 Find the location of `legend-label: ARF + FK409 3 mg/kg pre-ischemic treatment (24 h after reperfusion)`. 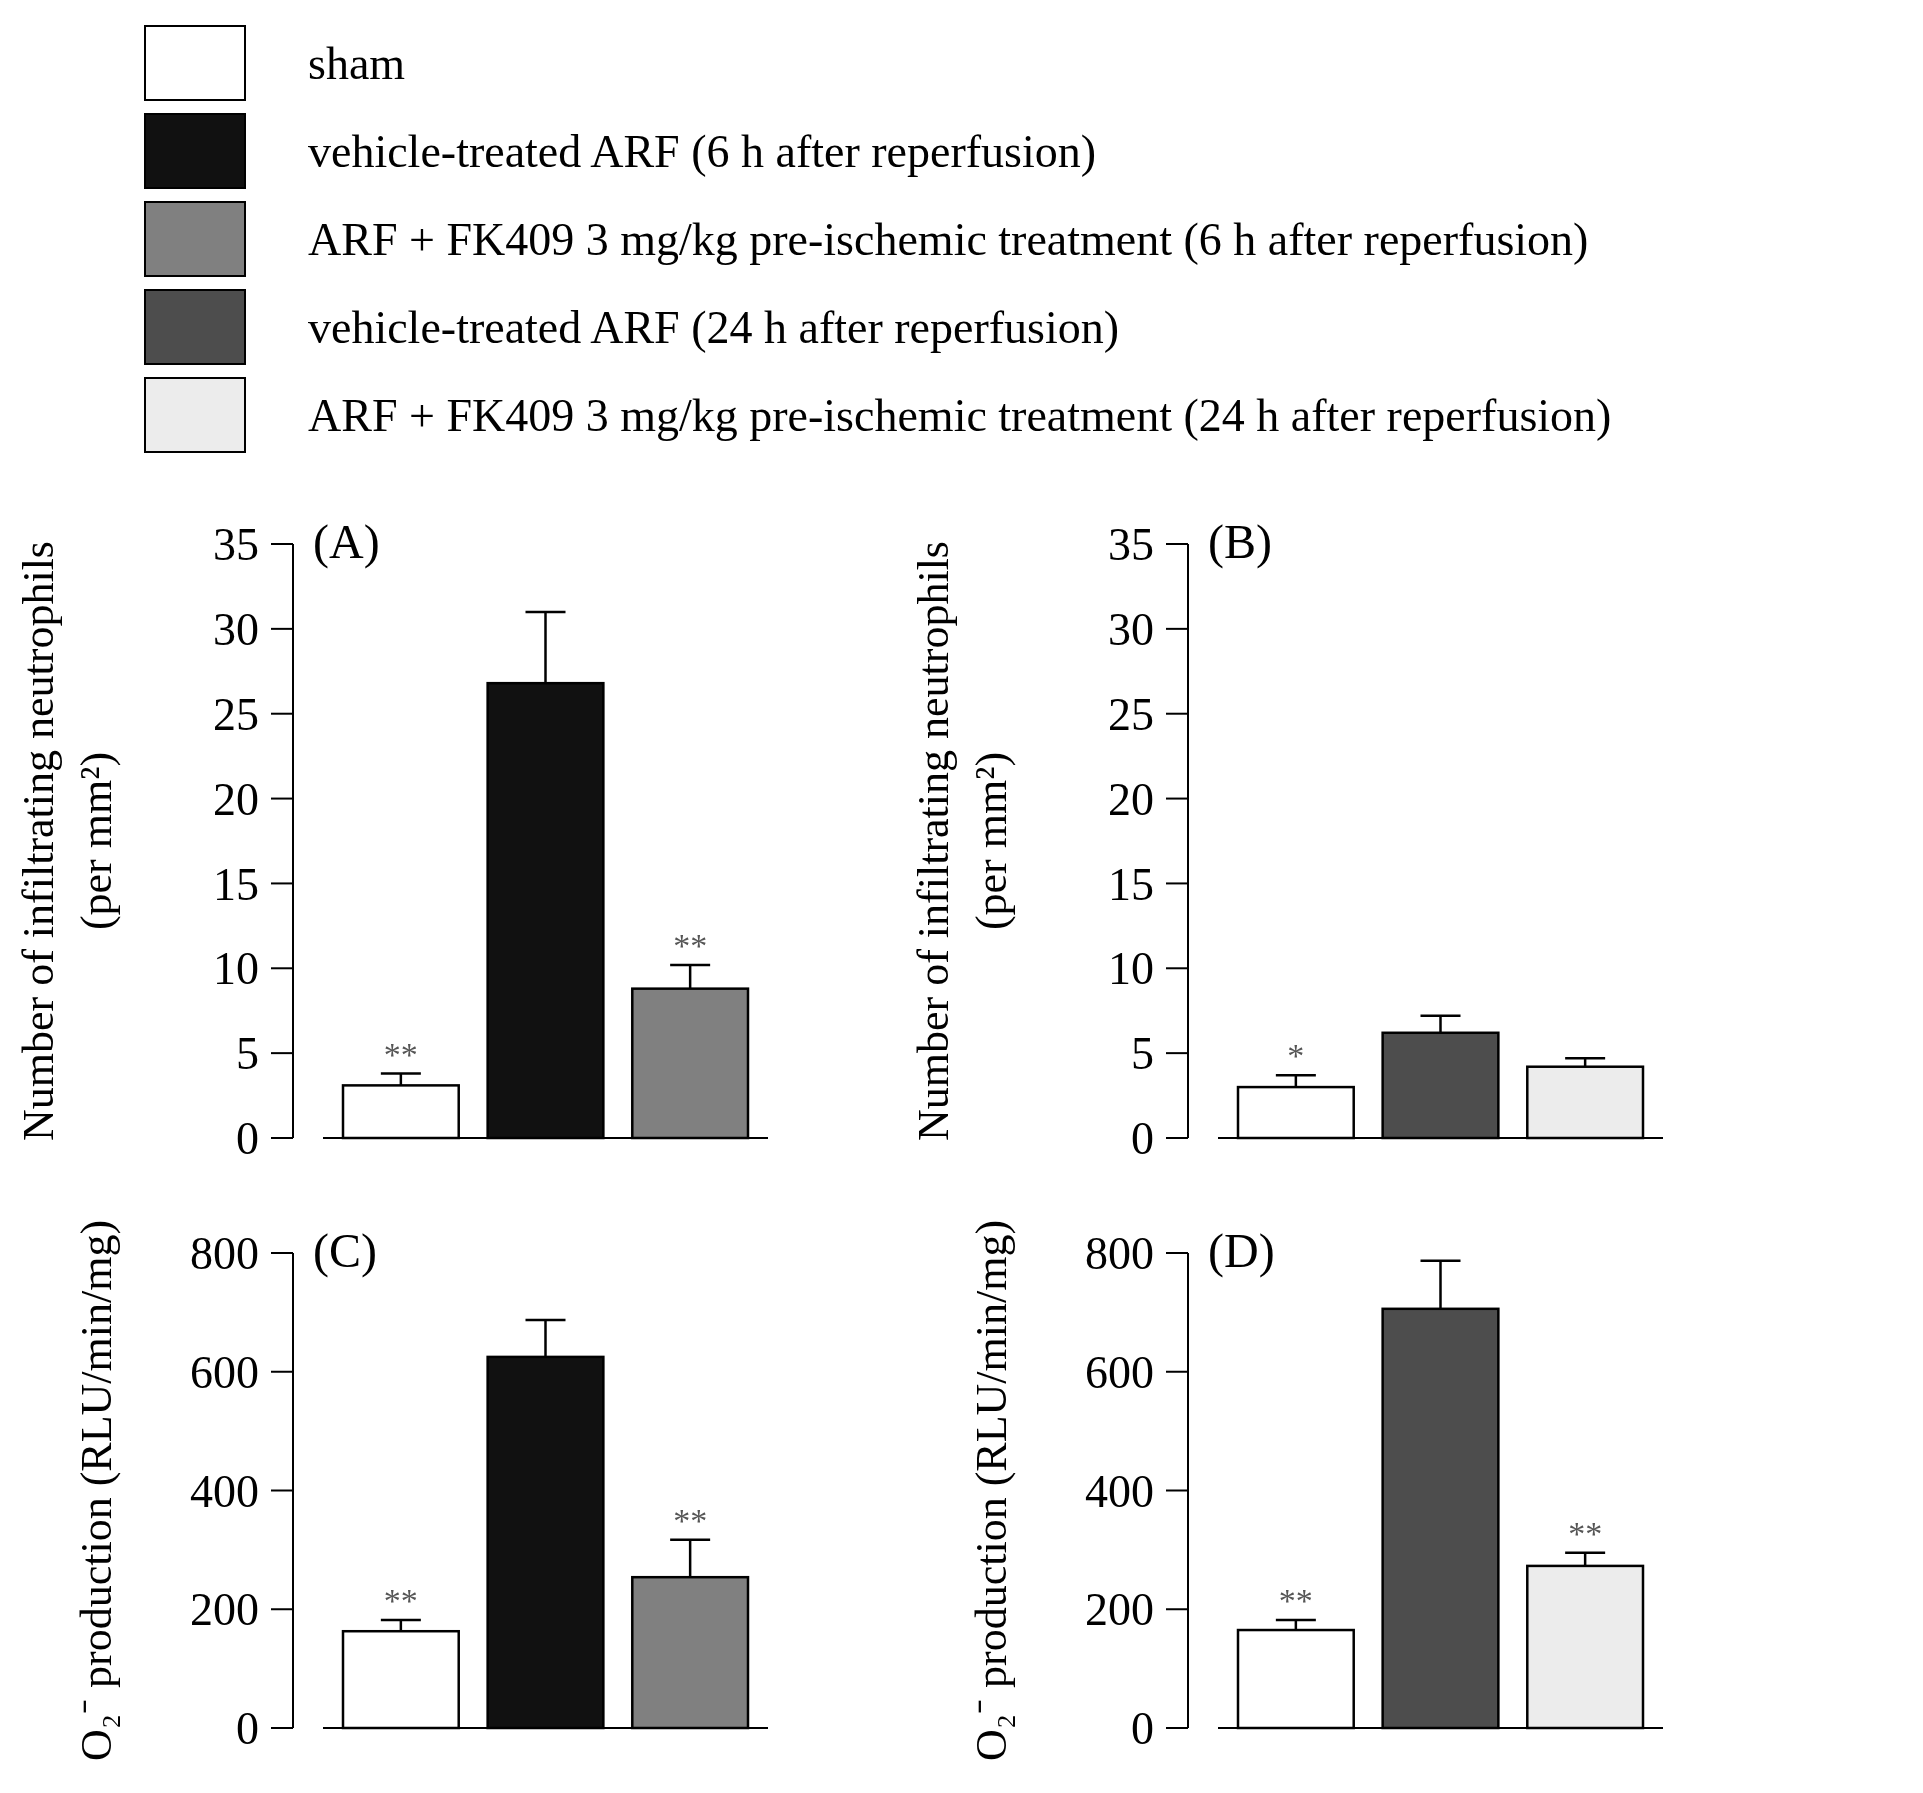

legend-label: ARF + FK409 3 mg/kg pre-ischemic treatment (24 h after reperfusion) is located at coordinates (960, 416).